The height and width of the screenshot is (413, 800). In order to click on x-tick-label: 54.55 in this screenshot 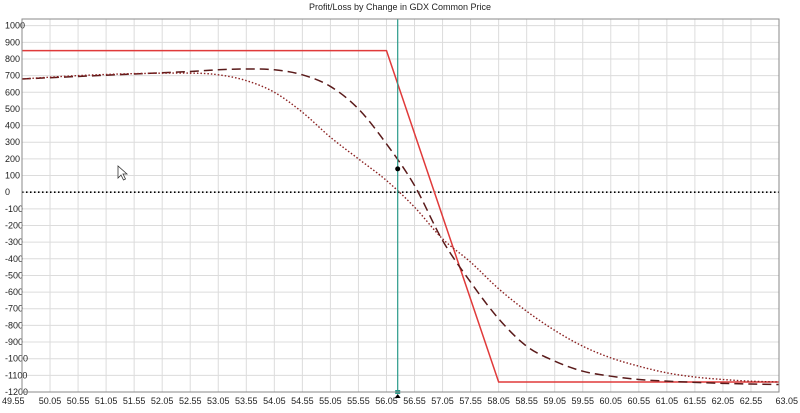, I will do `click(302, 401)`.